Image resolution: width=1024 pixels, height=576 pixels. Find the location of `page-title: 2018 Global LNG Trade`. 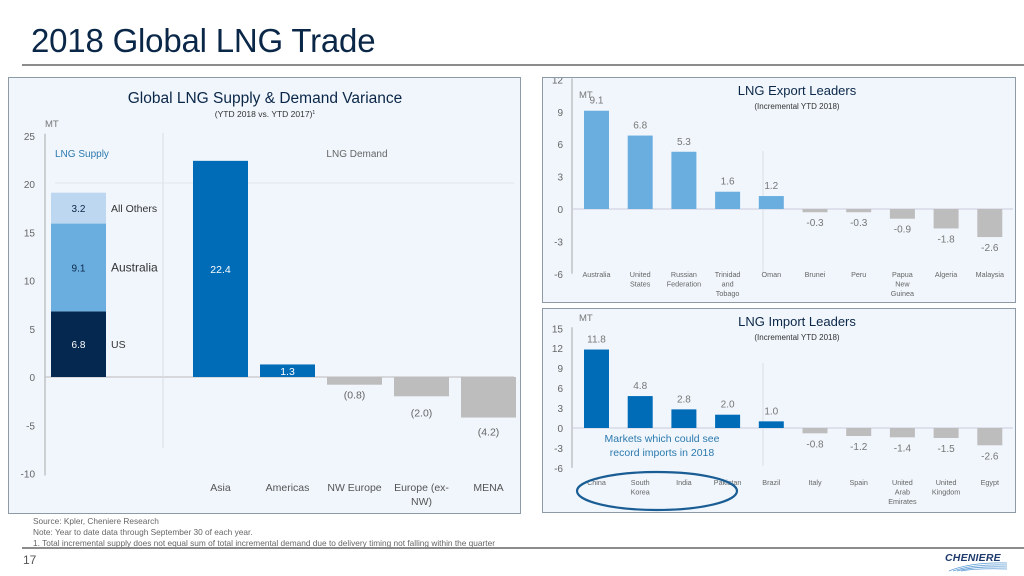

page-title: 2018 Global LNG Trade is located at coordinates (203, 40).